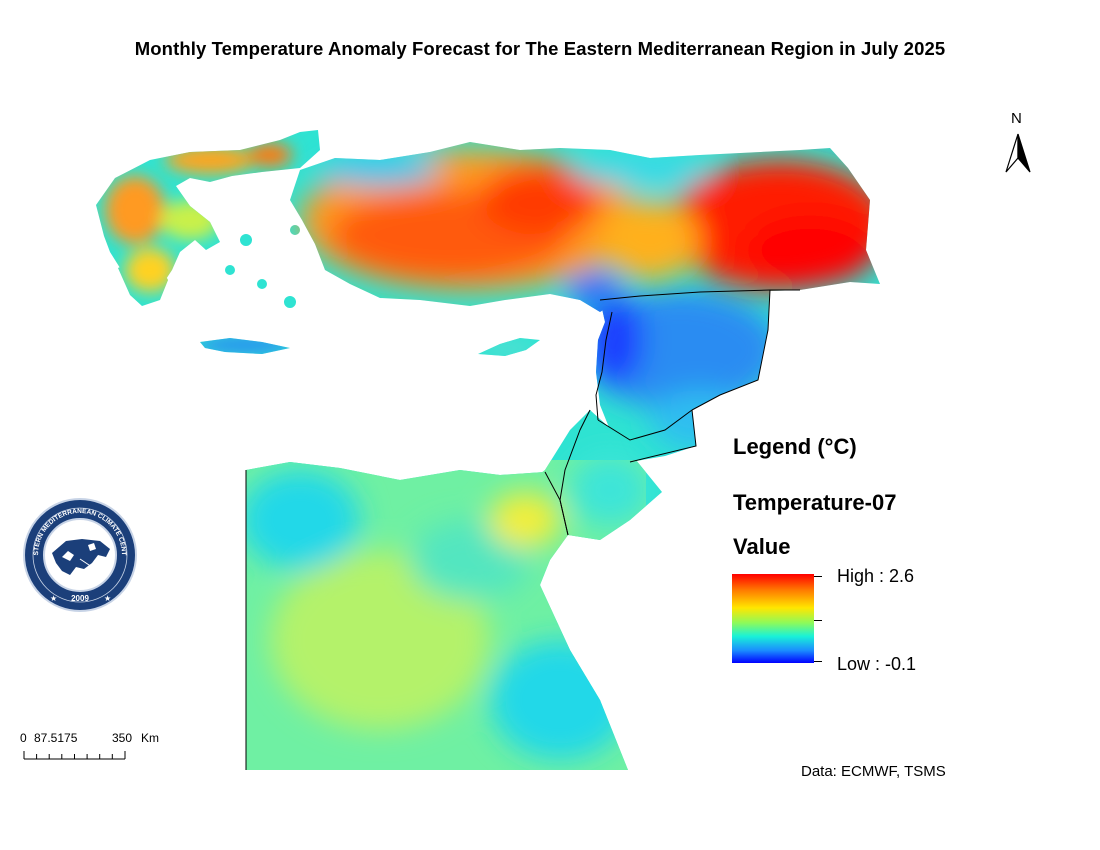 Image resolution: width=1100 pixels, height=850 pixels. I want to click on legend-low-tick, so click(818, 661).